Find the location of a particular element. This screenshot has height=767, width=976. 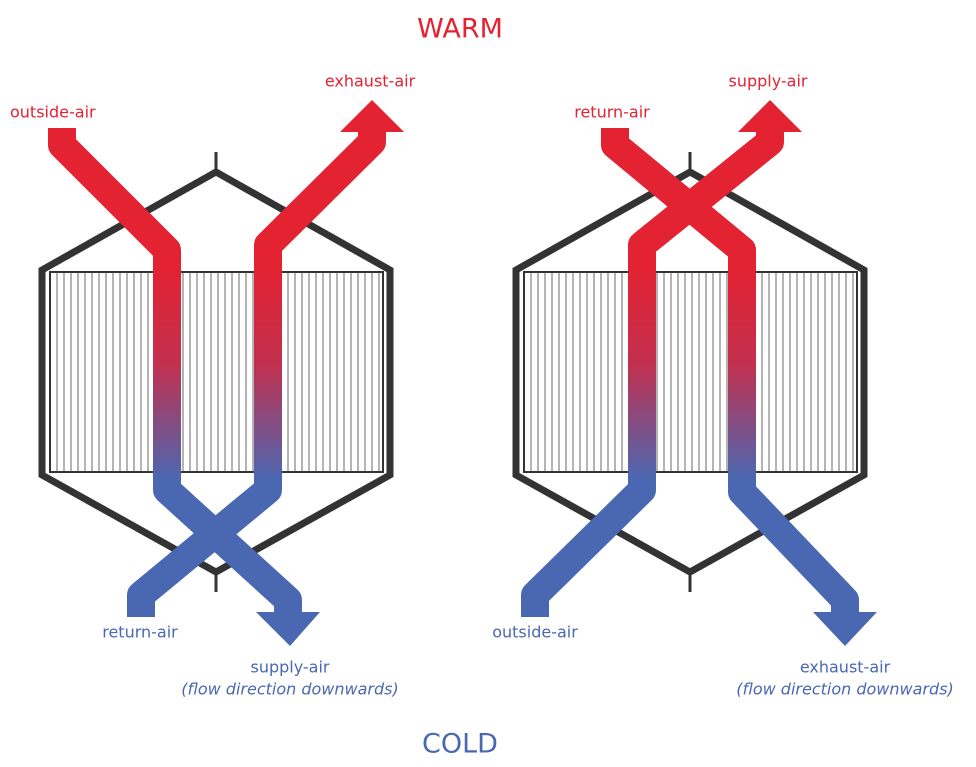

warm-label: WARM is located at coordinates (460, 29).